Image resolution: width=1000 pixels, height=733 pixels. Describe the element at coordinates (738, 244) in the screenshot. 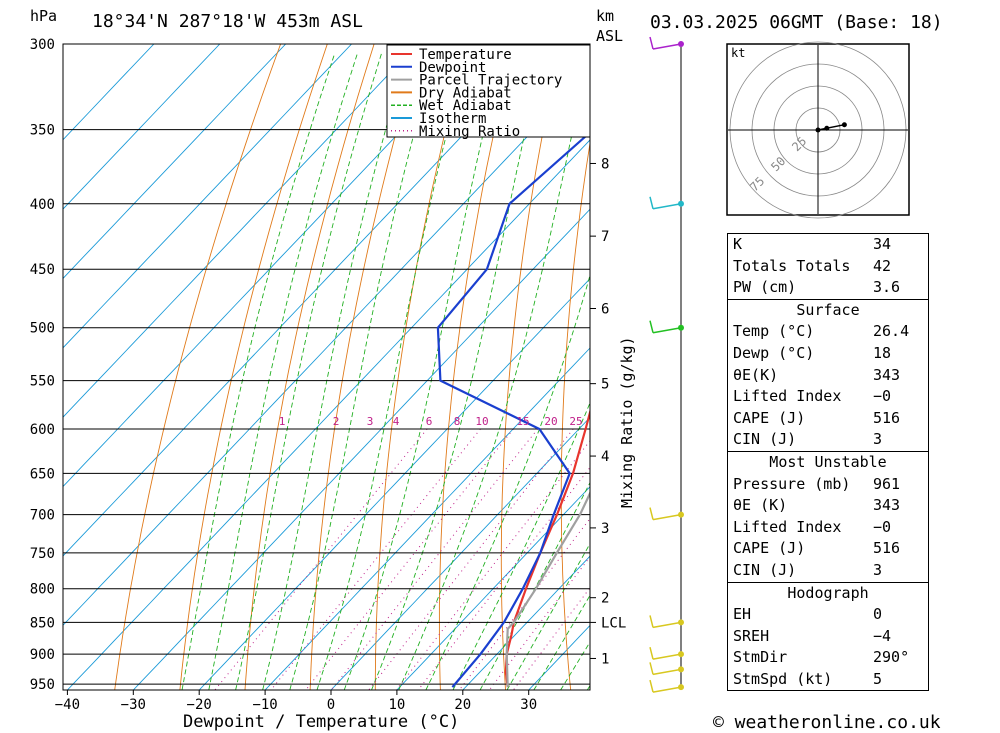

I see `index-label: K` at that location.